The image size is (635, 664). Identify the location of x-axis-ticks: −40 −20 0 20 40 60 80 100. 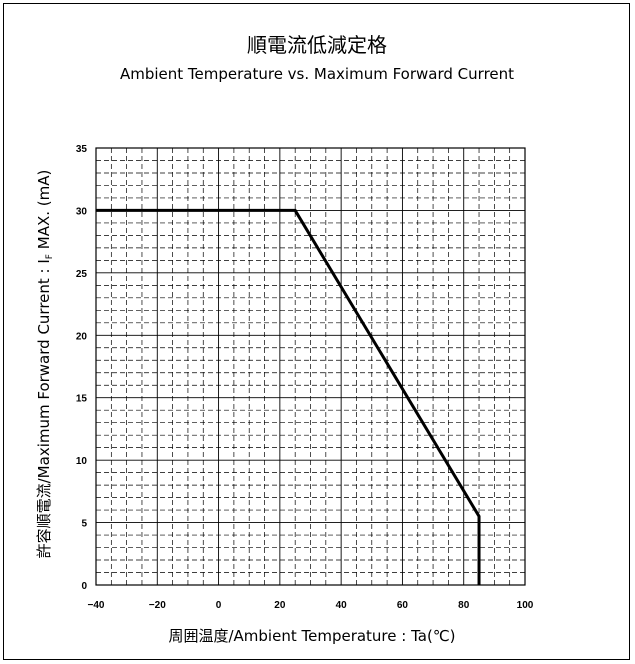
(311, 605).